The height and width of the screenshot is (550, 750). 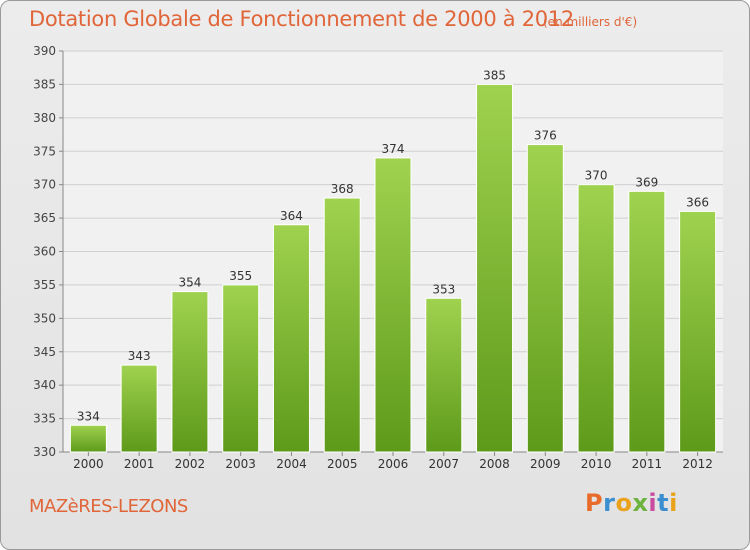 I want to click on y-tick-label: 385, so click(x=44, y=84).